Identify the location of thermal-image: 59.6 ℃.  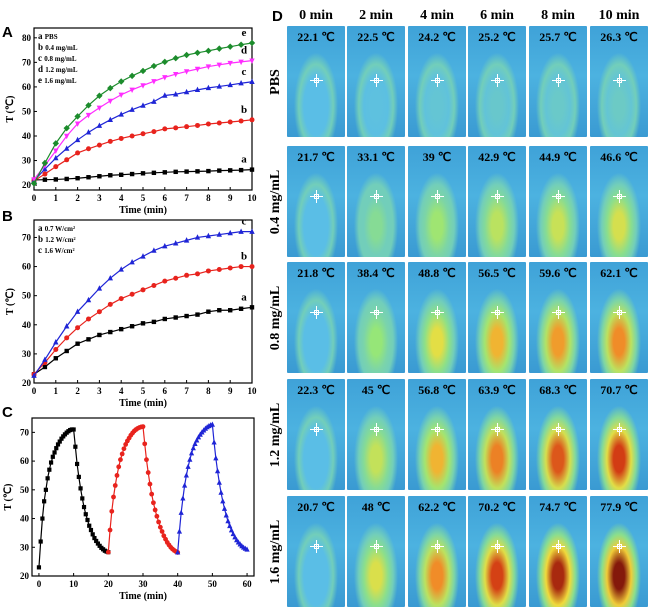
(558, 317).